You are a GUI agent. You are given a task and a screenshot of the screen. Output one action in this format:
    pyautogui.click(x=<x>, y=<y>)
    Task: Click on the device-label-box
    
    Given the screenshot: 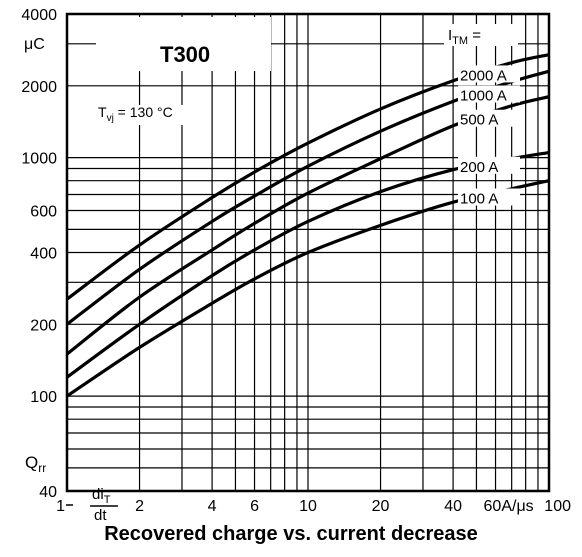 What is the action you would take?
    pyautogui.click(x=183, y=44)
    